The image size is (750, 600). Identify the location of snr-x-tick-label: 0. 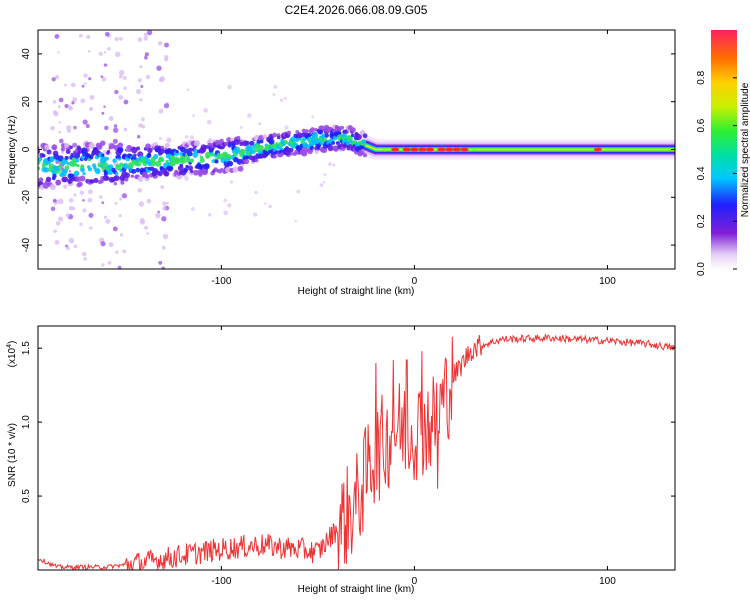
(415, 581).